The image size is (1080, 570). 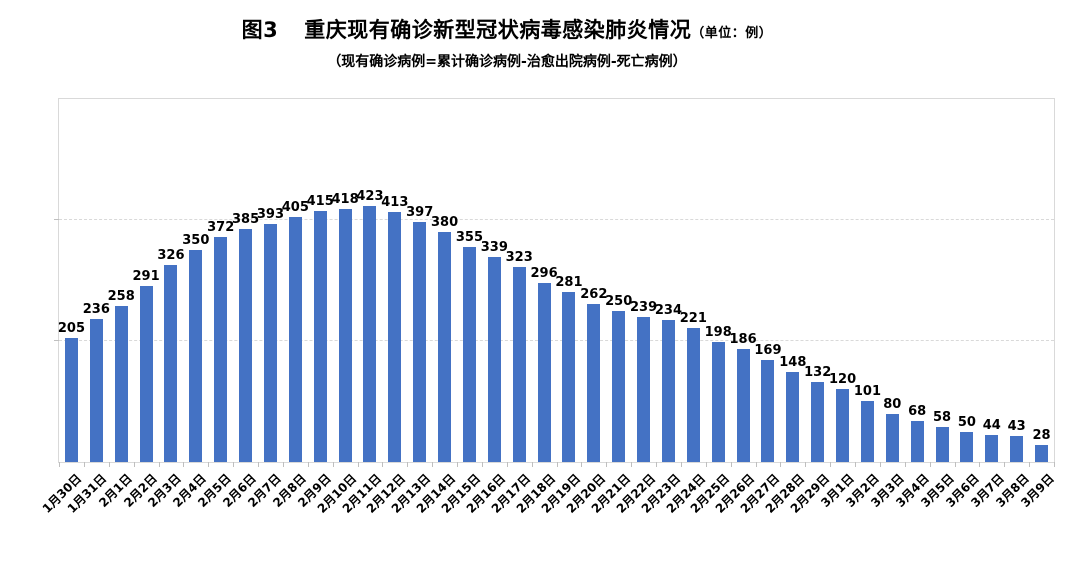 I want to click on bar-slot: 355, so click(x=469, y=280).